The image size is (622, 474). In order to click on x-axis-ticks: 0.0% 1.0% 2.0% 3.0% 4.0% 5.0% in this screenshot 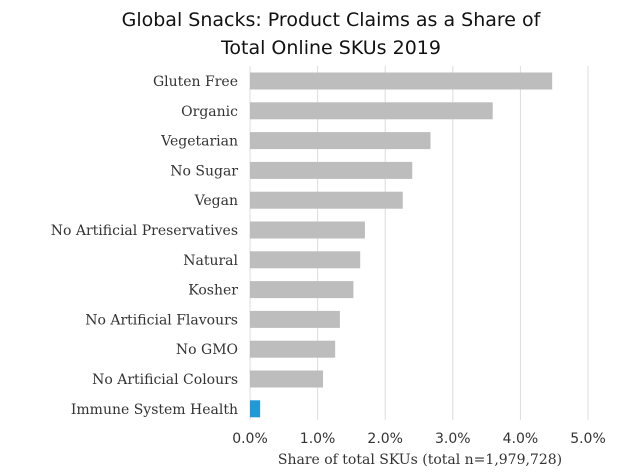, I will do `click(419, 439)`.